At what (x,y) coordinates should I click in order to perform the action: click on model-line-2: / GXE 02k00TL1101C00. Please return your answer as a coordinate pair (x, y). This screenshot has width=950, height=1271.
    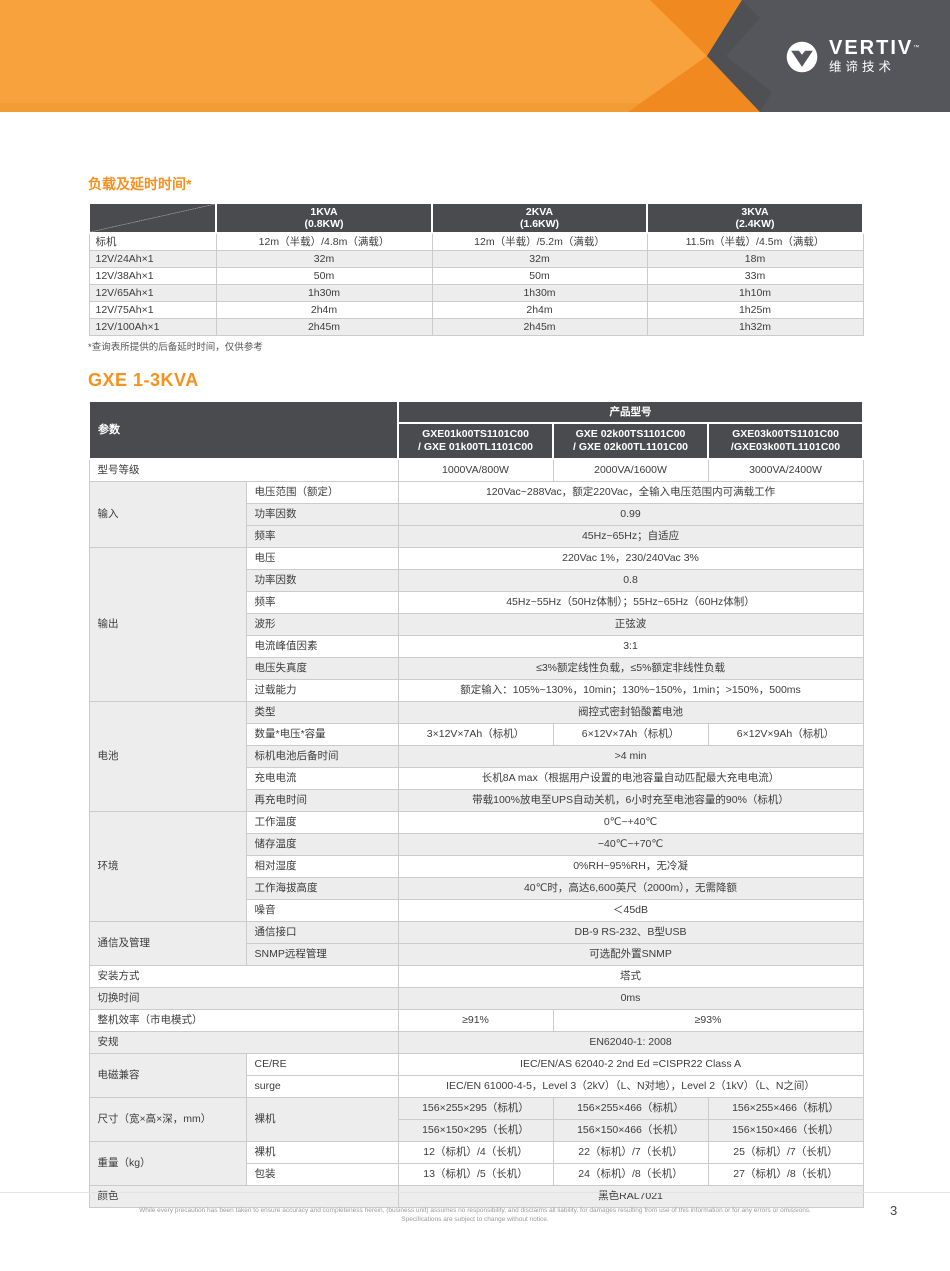
    Looking at the image, I should click on (630, 447).